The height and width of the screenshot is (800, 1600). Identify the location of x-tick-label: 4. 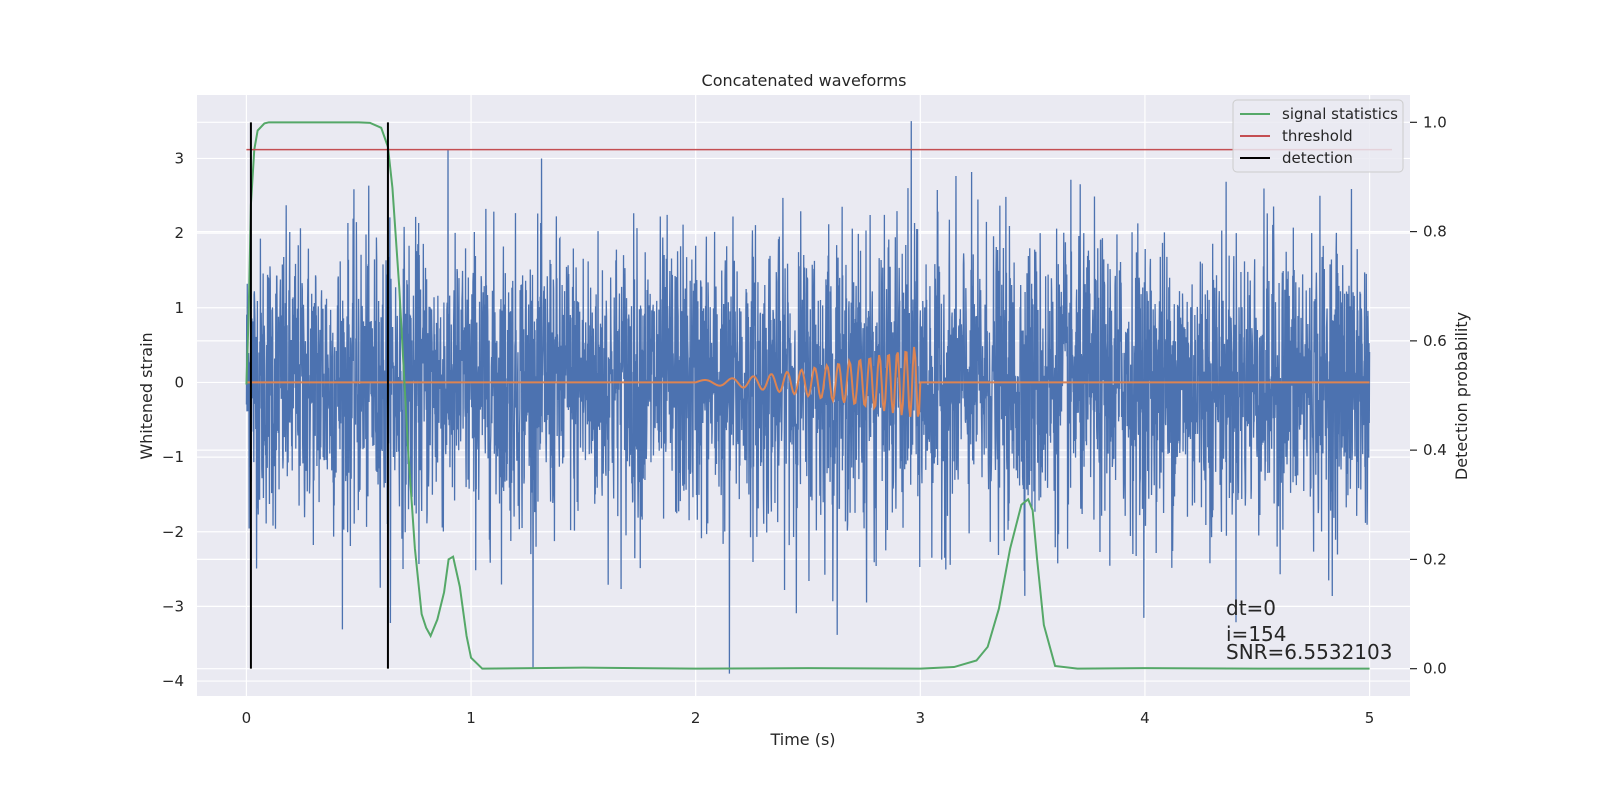
(1145, 718).